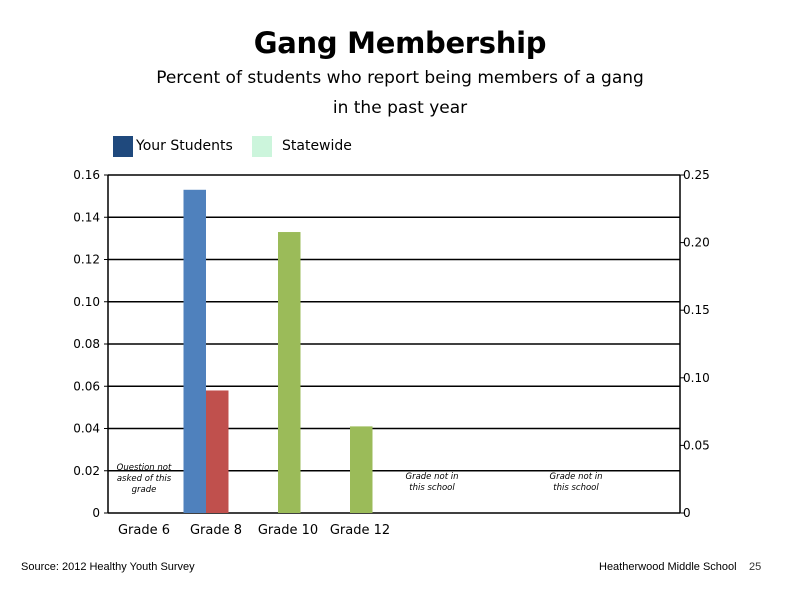  What do you see at coordinates (400, 43) in the screenshot?
I see `chart-title: Gang Membership` at bounding box center [400, 43].